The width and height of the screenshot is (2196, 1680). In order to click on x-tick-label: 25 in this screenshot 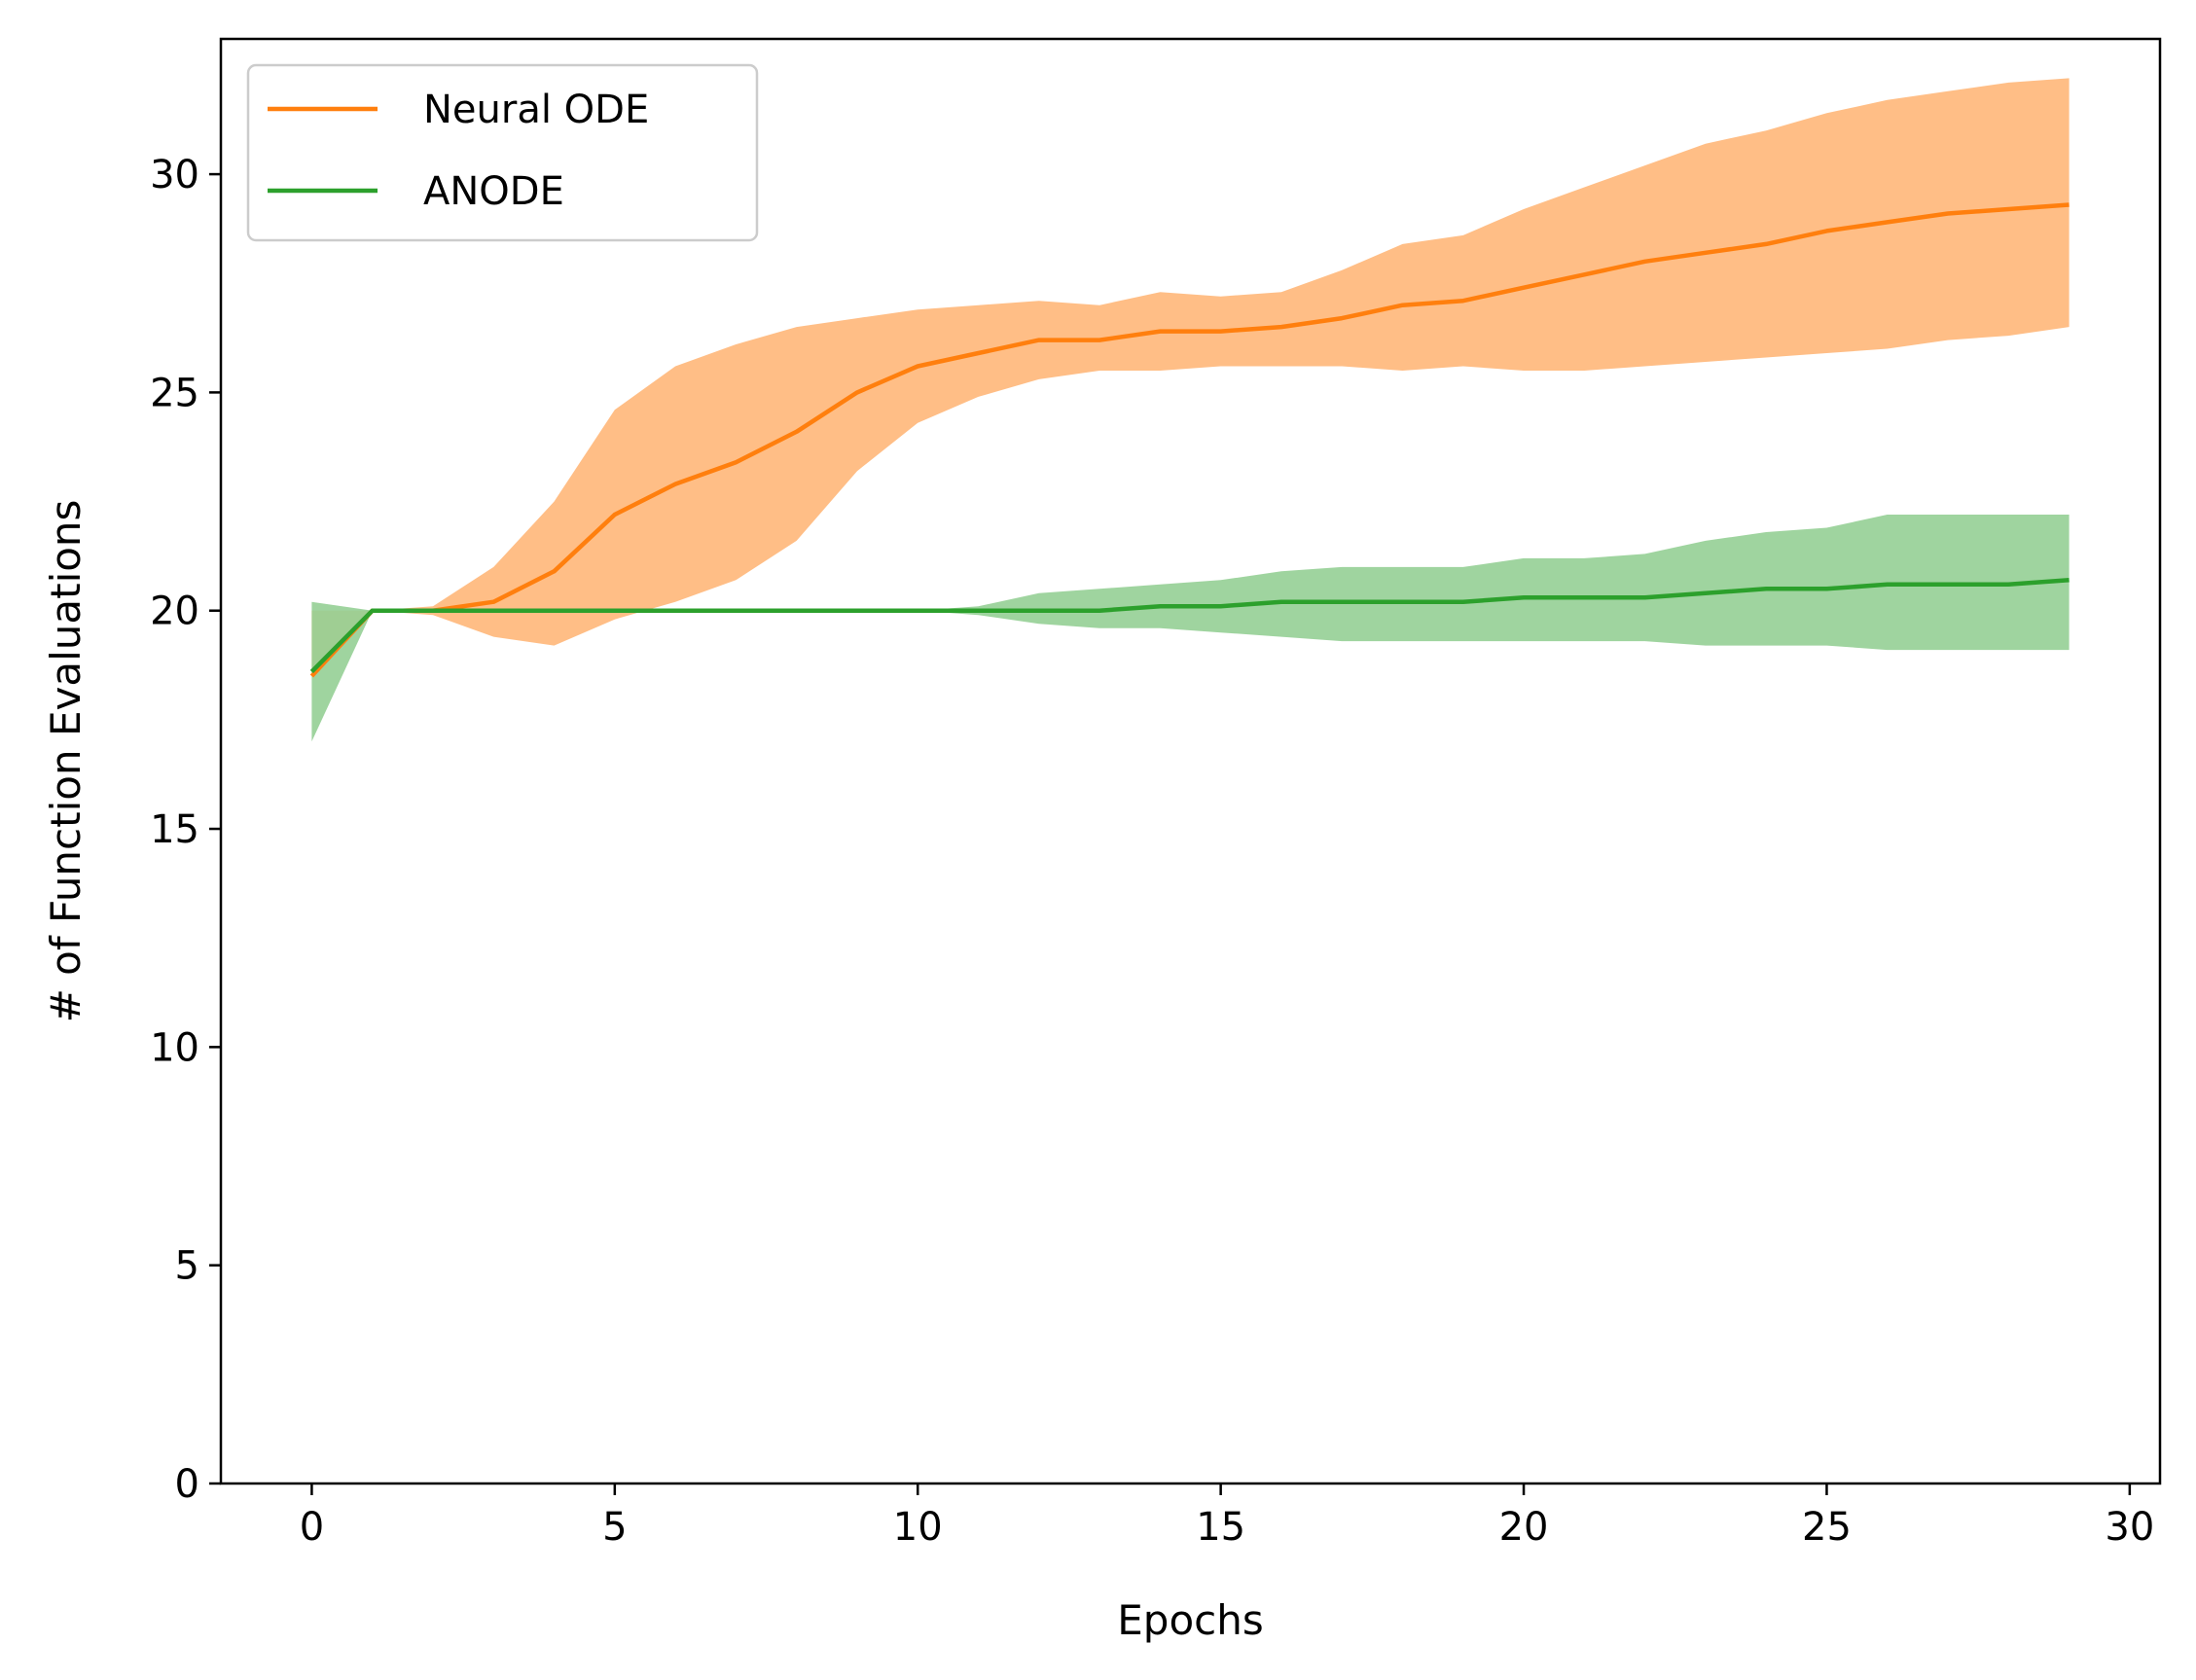, I will do `click(1827, 1527)`.